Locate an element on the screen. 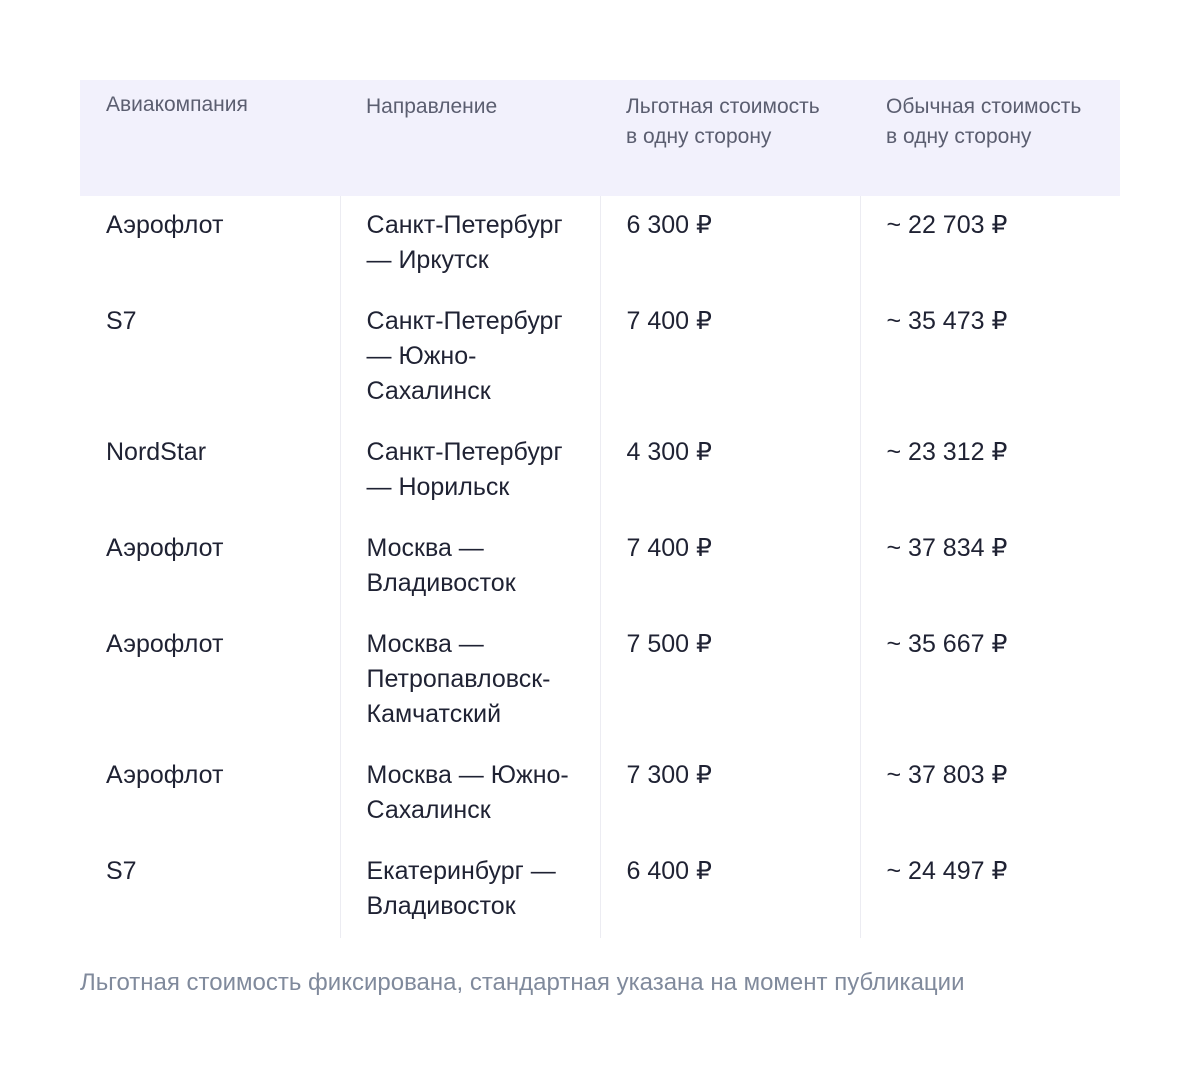  cell-discount-price: 6 300 ₽ is located at coordinates (729, 244).